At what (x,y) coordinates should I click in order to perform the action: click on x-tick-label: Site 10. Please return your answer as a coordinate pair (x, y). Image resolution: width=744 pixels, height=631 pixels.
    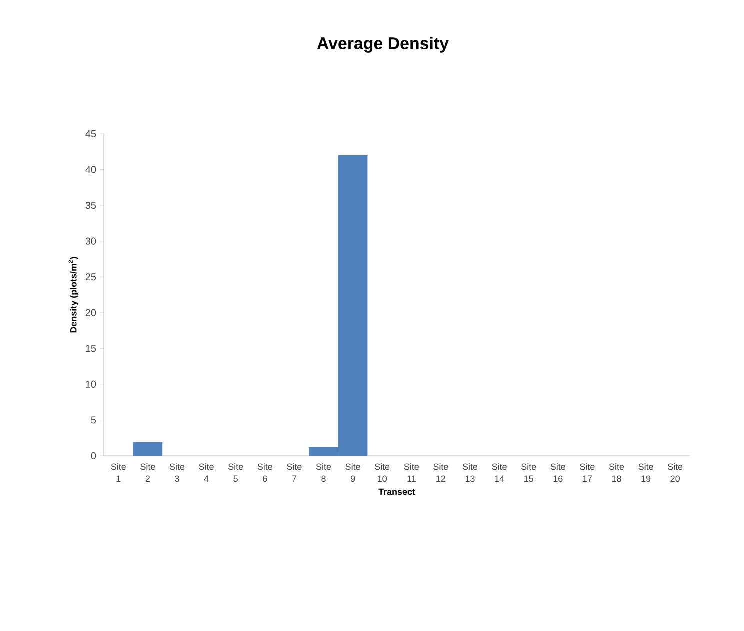
    Looking at the image, I should click on (382, 473).